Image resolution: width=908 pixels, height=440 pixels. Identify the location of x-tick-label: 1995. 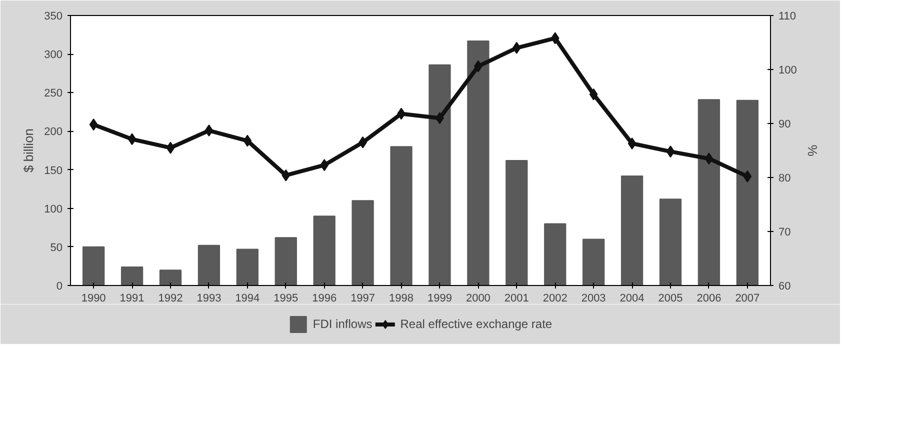
(286, 298).